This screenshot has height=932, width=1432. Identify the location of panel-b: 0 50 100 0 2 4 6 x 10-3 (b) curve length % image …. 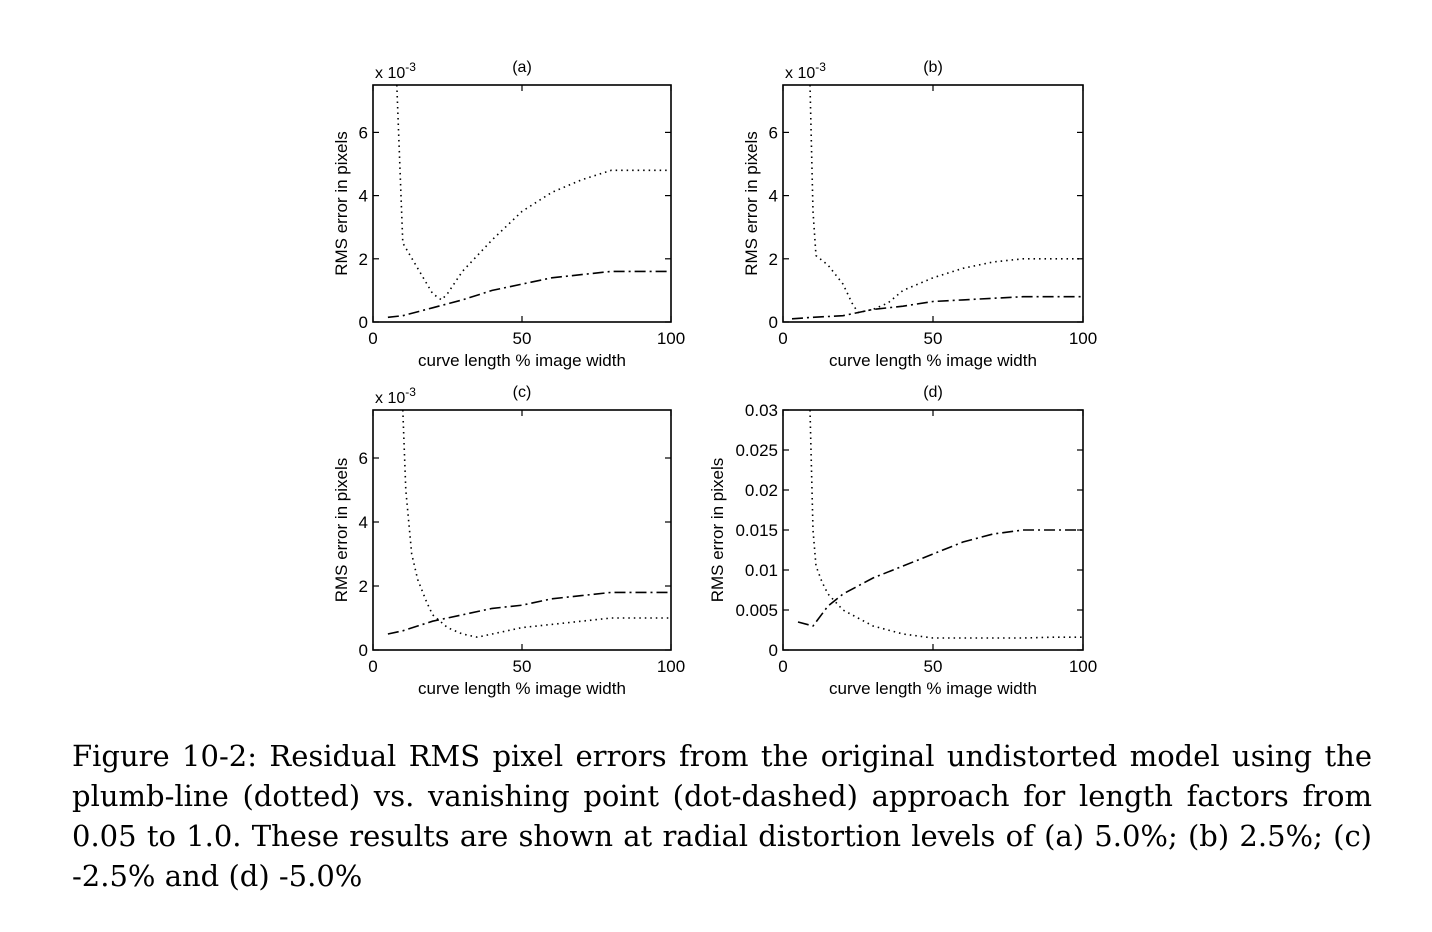
(919, 214).